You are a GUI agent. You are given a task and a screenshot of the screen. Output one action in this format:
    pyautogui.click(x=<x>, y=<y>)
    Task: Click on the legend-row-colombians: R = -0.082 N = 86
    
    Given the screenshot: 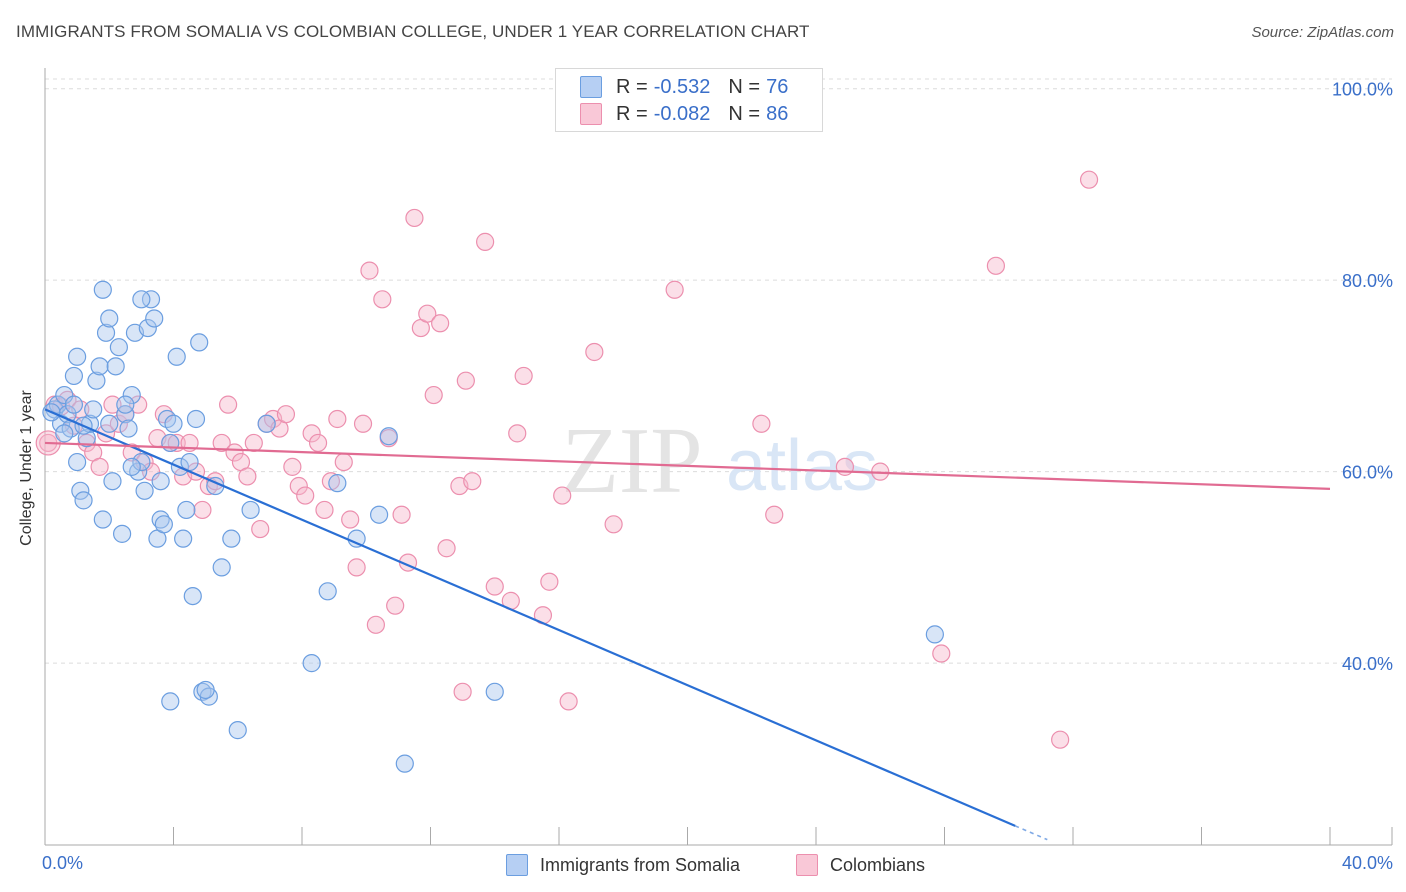 What is the action you would take?
    pyautogui.click(x=684, y=114)
    